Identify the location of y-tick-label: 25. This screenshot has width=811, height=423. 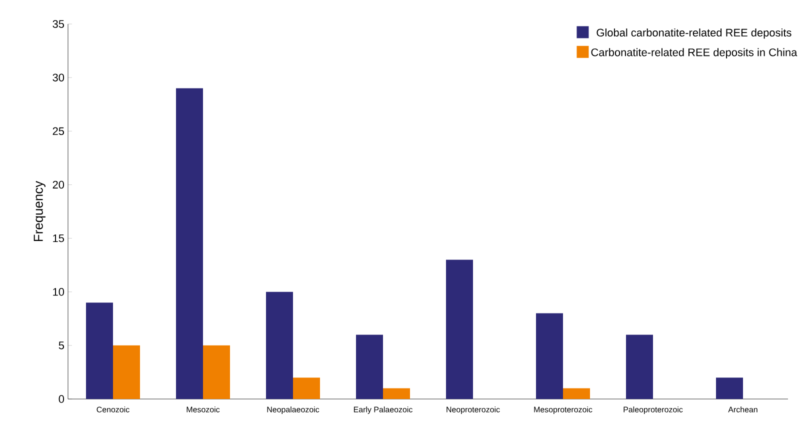
(58, 131).